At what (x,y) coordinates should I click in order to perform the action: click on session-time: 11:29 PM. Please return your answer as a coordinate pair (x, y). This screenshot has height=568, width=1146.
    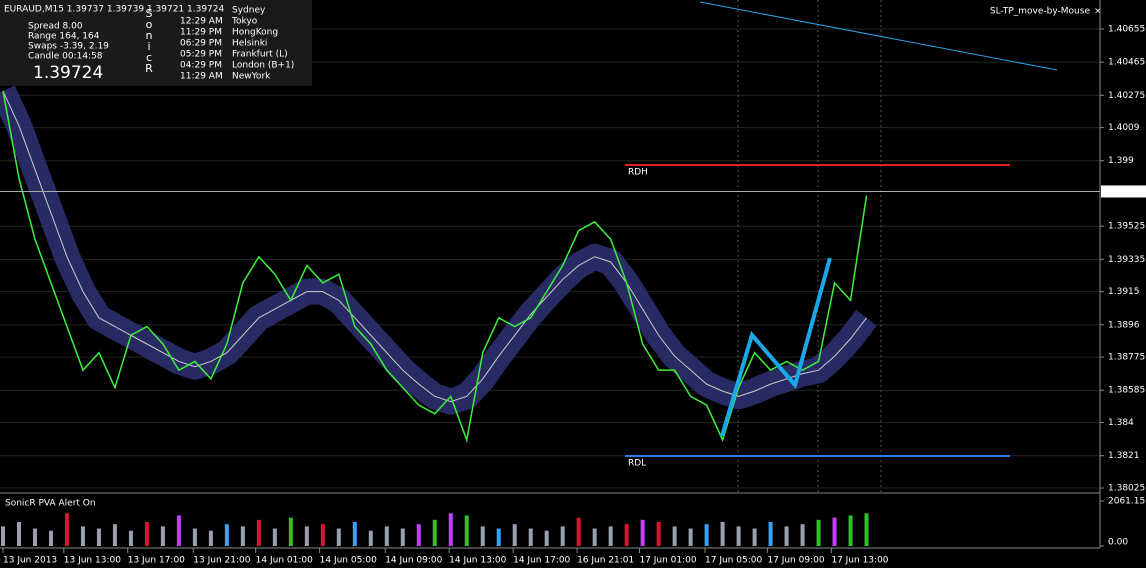
    Looking at the image, I should click on (201, 33).